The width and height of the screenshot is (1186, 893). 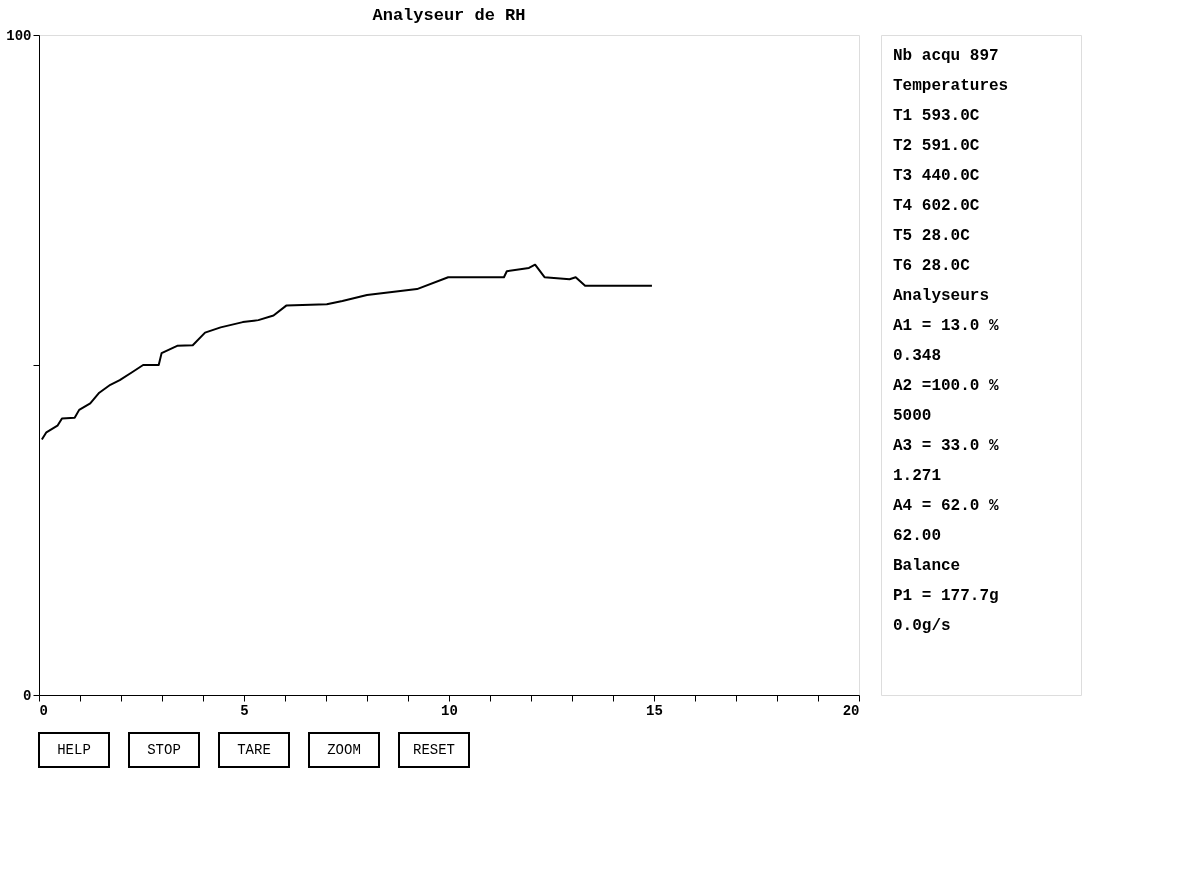 What do you see at coordinates (449, 710) in the screenshot?
I see `x-tick-label: 10` at bounding box center [449, 710].